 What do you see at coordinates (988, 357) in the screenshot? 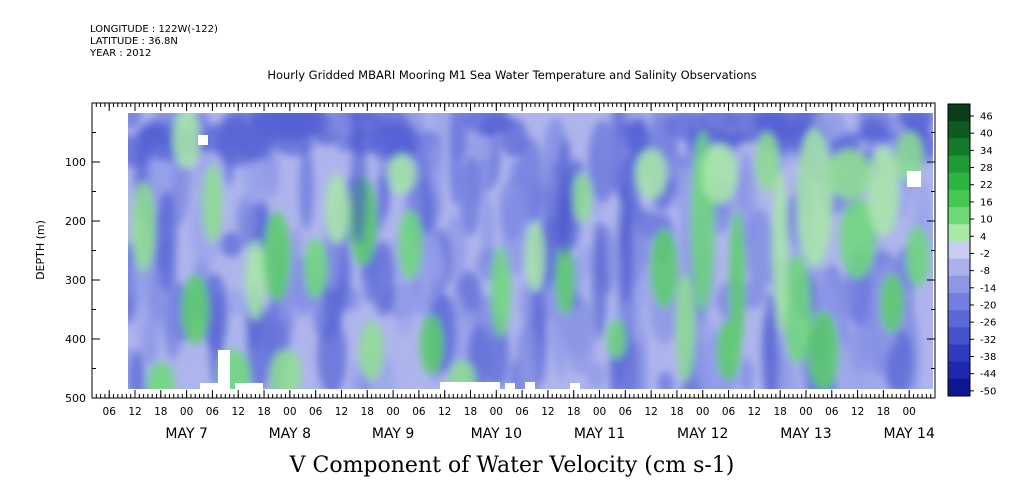
I see `colorbar-label-14: -38` at bounding box center [988, 357].